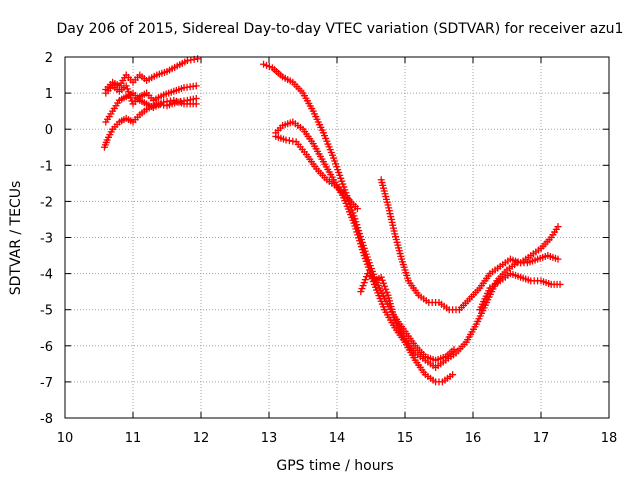 The image size is (640, 480). I want to click on x-tick-label: 14, so click(337, 438).